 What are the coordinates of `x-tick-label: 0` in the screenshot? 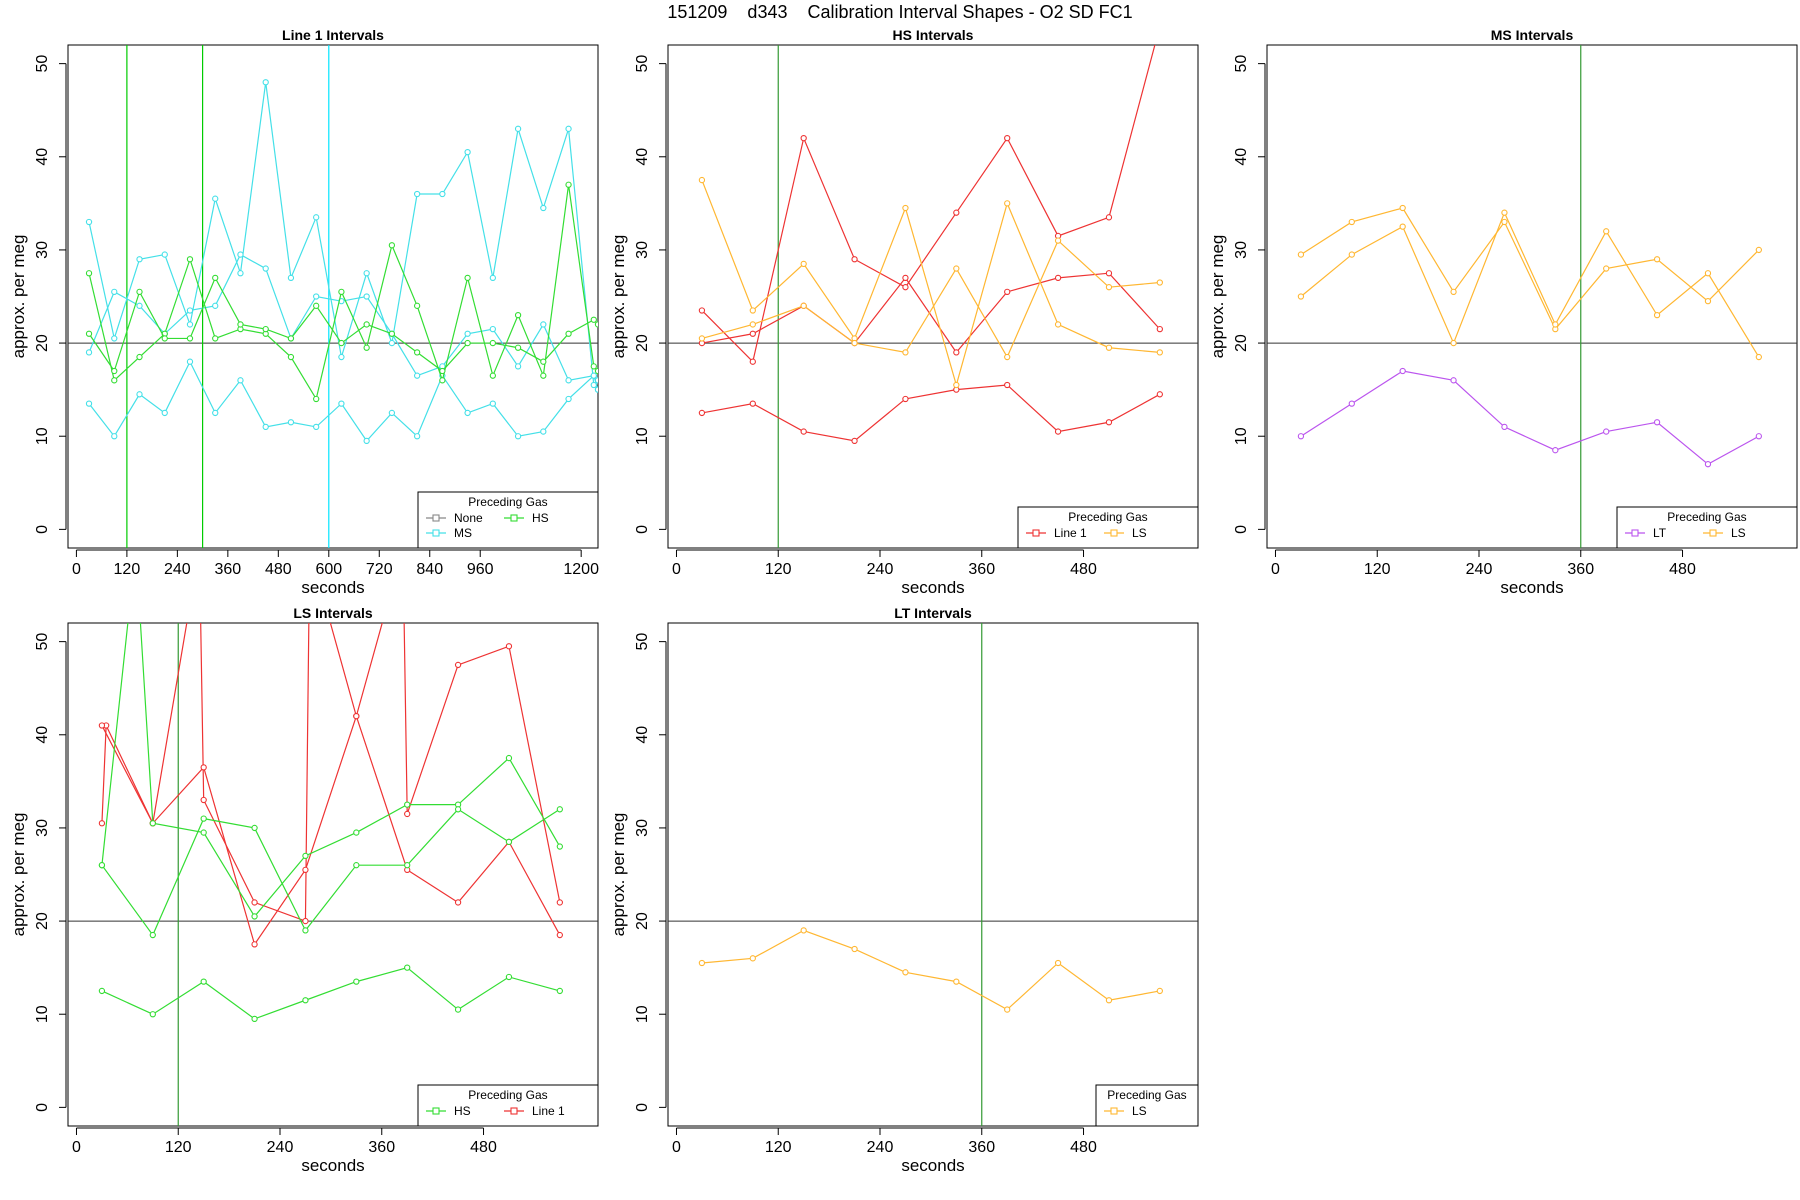 It's located at (76, 1147).